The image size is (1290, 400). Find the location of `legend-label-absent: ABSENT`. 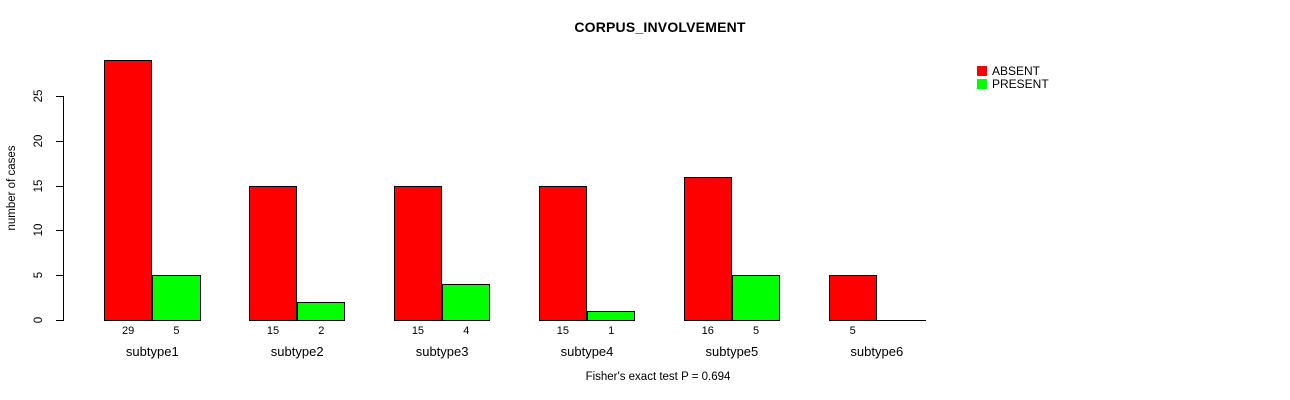

legend-label-absent: ABSENT is located at coordinates (1016, 71).